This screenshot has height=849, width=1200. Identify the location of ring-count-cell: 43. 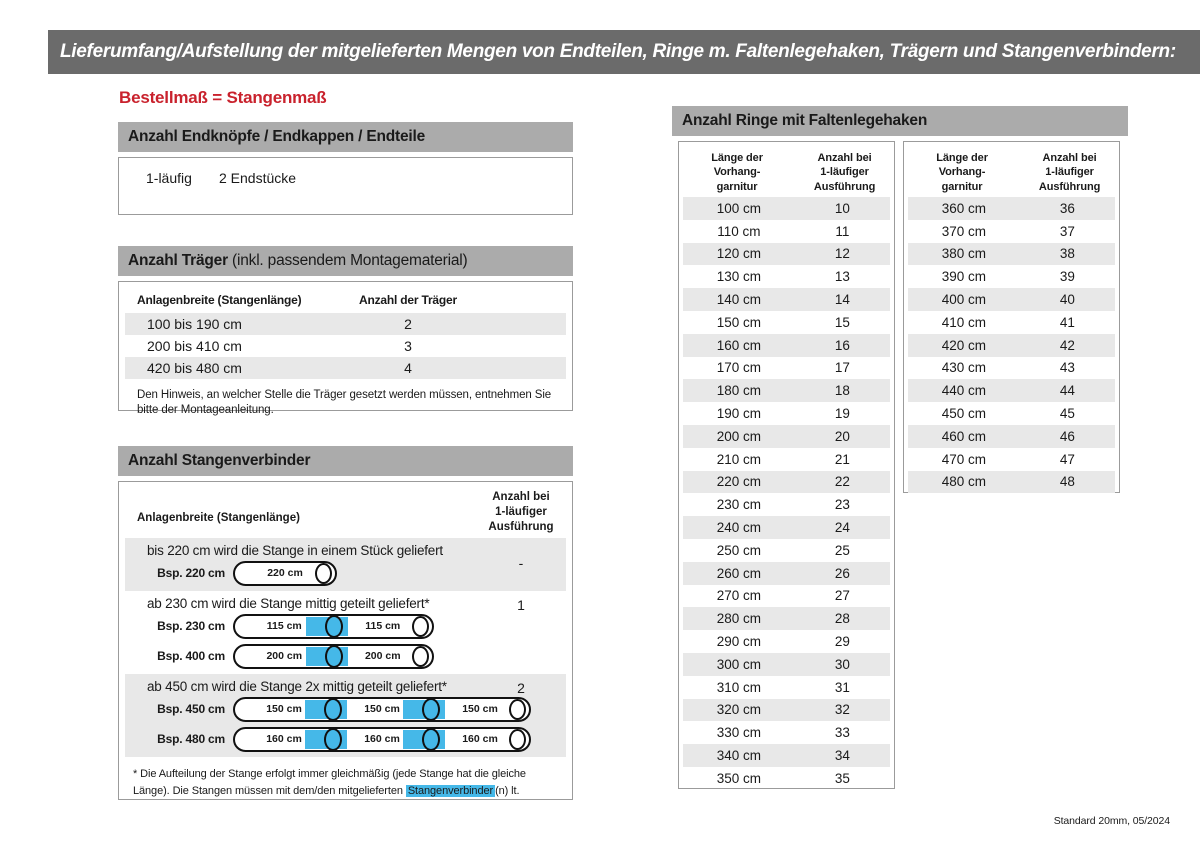
(1067, 368).